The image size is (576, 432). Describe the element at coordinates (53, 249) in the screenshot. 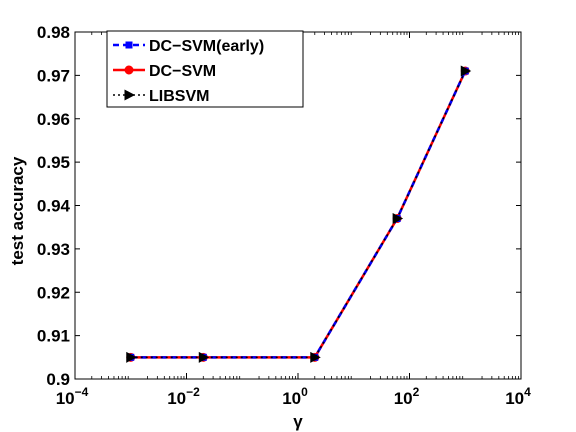

I see `y-tick-label: 0.93` at that location.